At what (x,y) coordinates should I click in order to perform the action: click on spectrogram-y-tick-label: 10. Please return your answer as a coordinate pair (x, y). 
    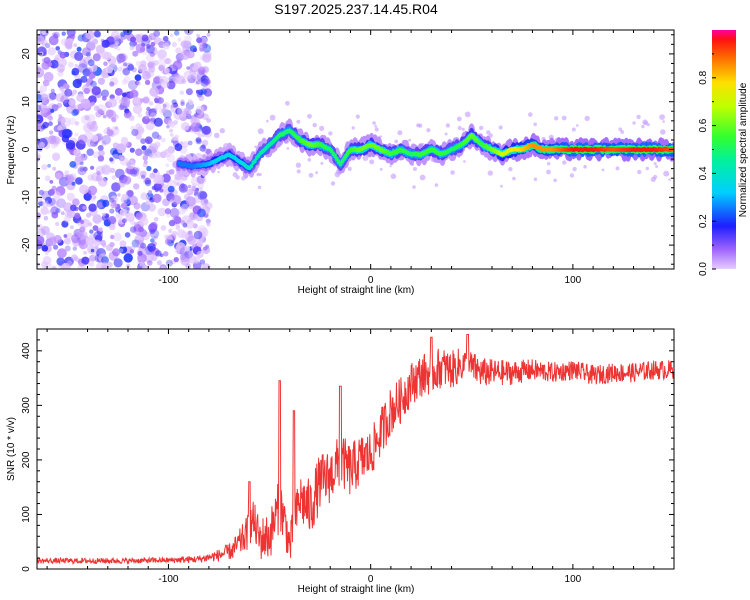
    Looking at the image, I should click on (26, 102).